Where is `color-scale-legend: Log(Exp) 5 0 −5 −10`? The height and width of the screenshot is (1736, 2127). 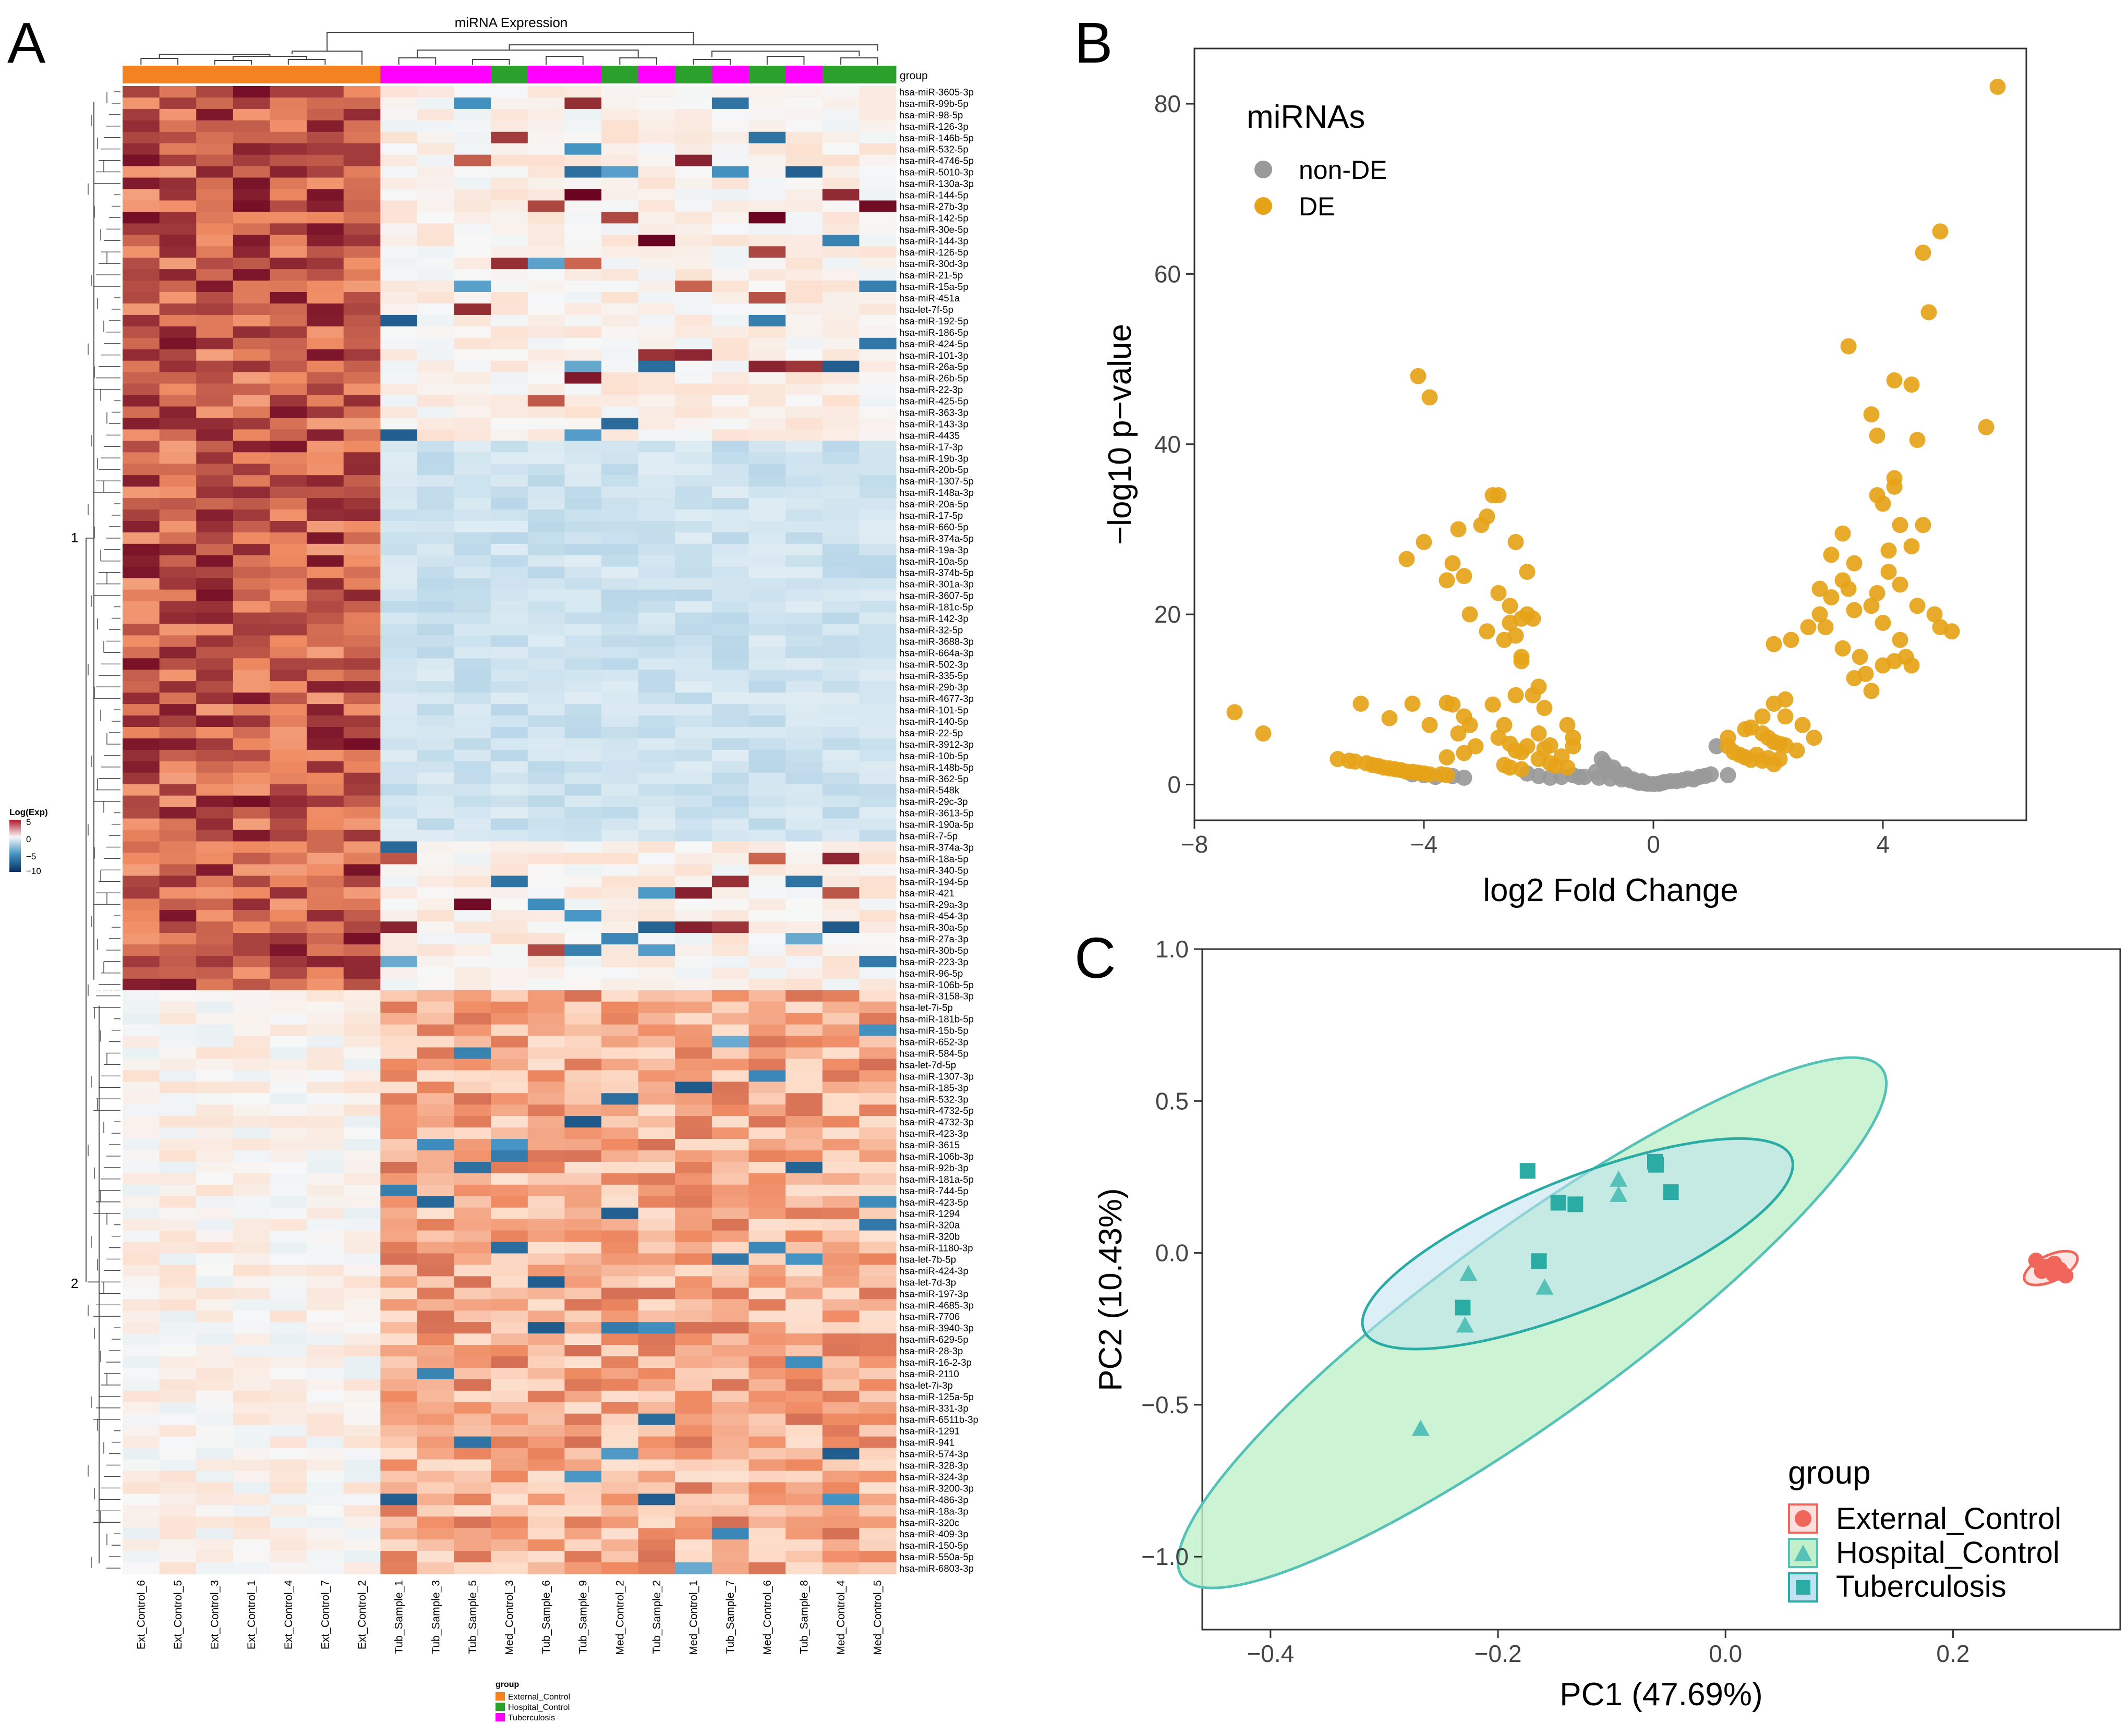
color-scale-legend: Log(Exp) 5 0 −5 −10 is located at coordinates (29, 841).